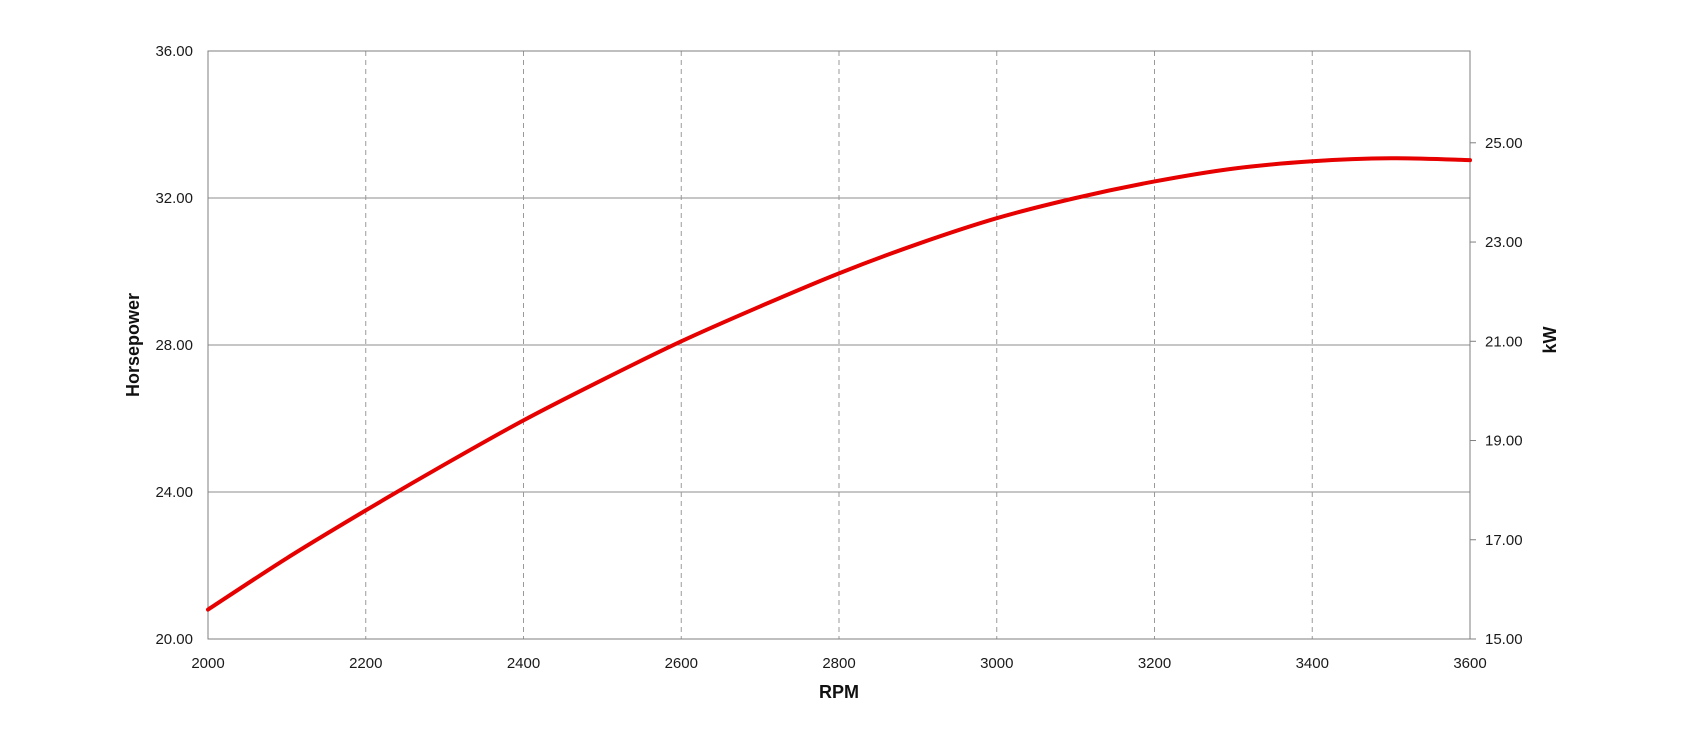 The image size is (1683, 755). What do you see at coordinates (174, 345) in the screenshot?
I see `y-tick-label: 28.00` at bounding box center [174, 345].